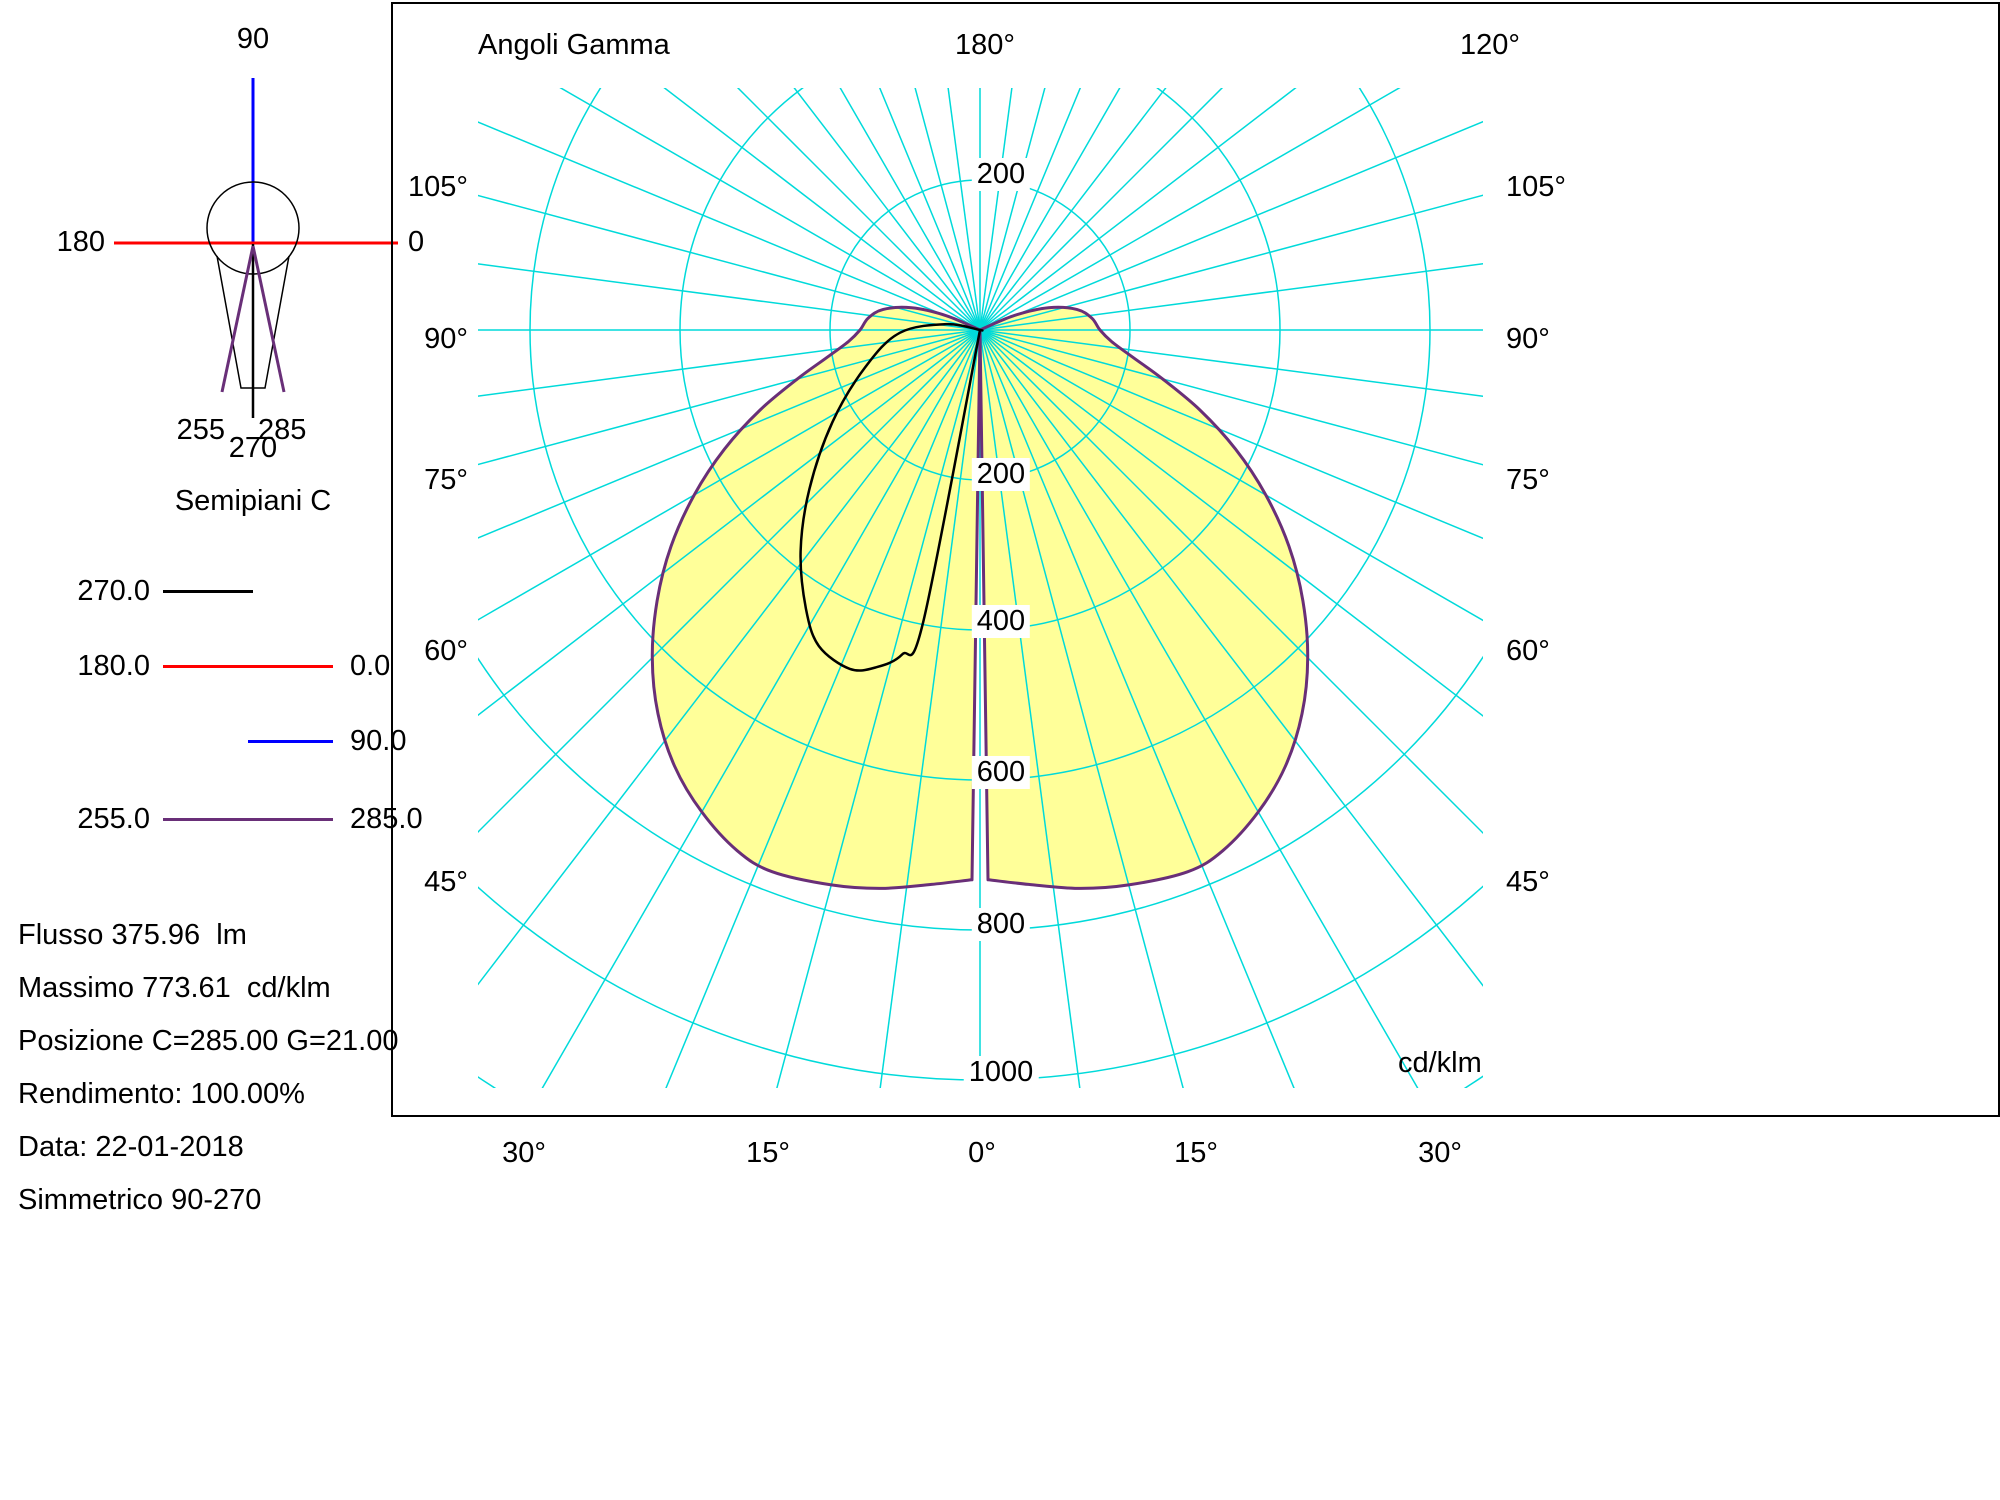 Image resolution: width=2000 pixels, height=1500 pixels. I want to click on right-gamma-label-90: 90°, so click(1528, 339).